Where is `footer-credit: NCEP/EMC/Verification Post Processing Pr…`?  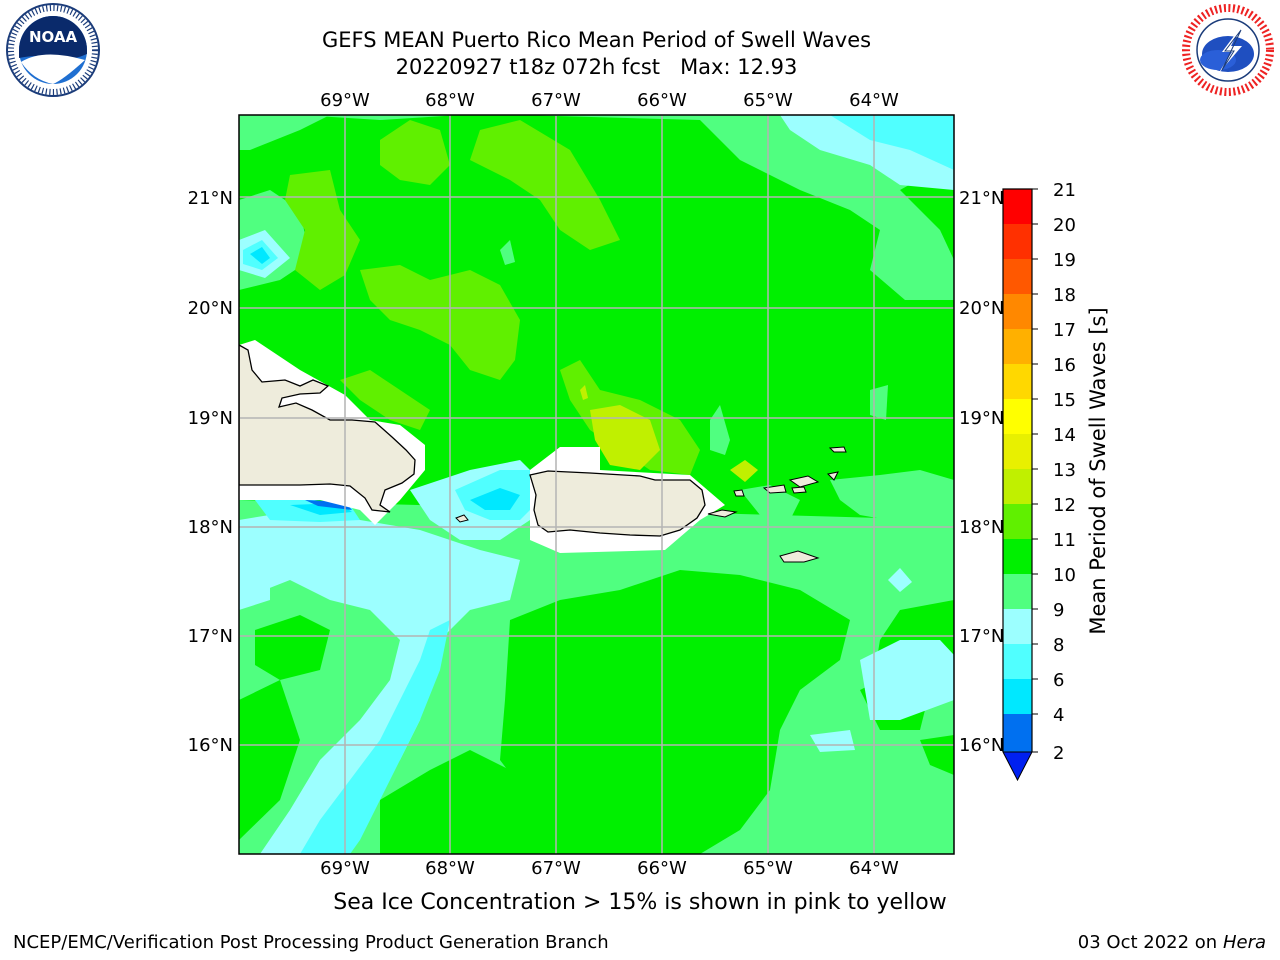 footer-credit: NCEP/EMC/Verification Post Processing Pr… is located at coordinates (311, 942).